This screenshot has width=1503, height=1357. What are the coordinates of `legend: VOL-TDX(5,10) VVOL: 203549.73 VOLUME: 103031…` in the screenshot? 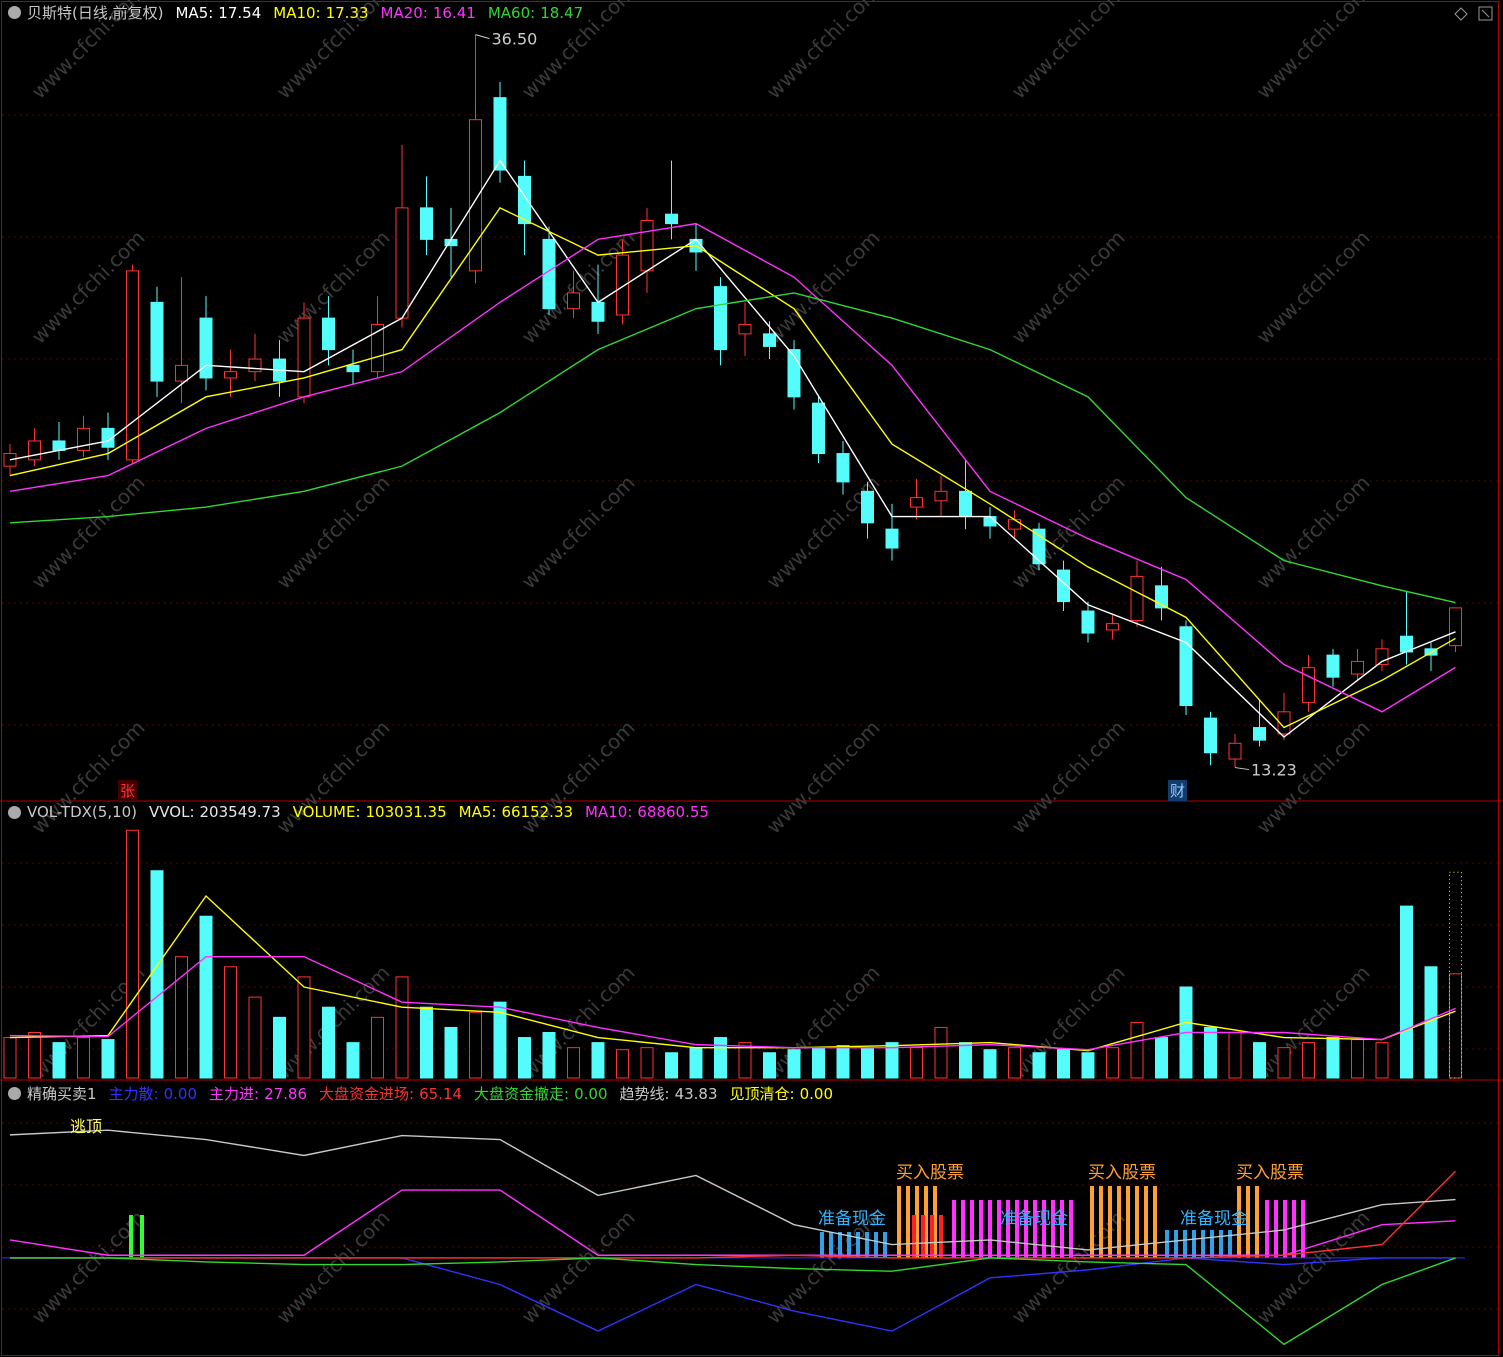 It's located at (358, 812).